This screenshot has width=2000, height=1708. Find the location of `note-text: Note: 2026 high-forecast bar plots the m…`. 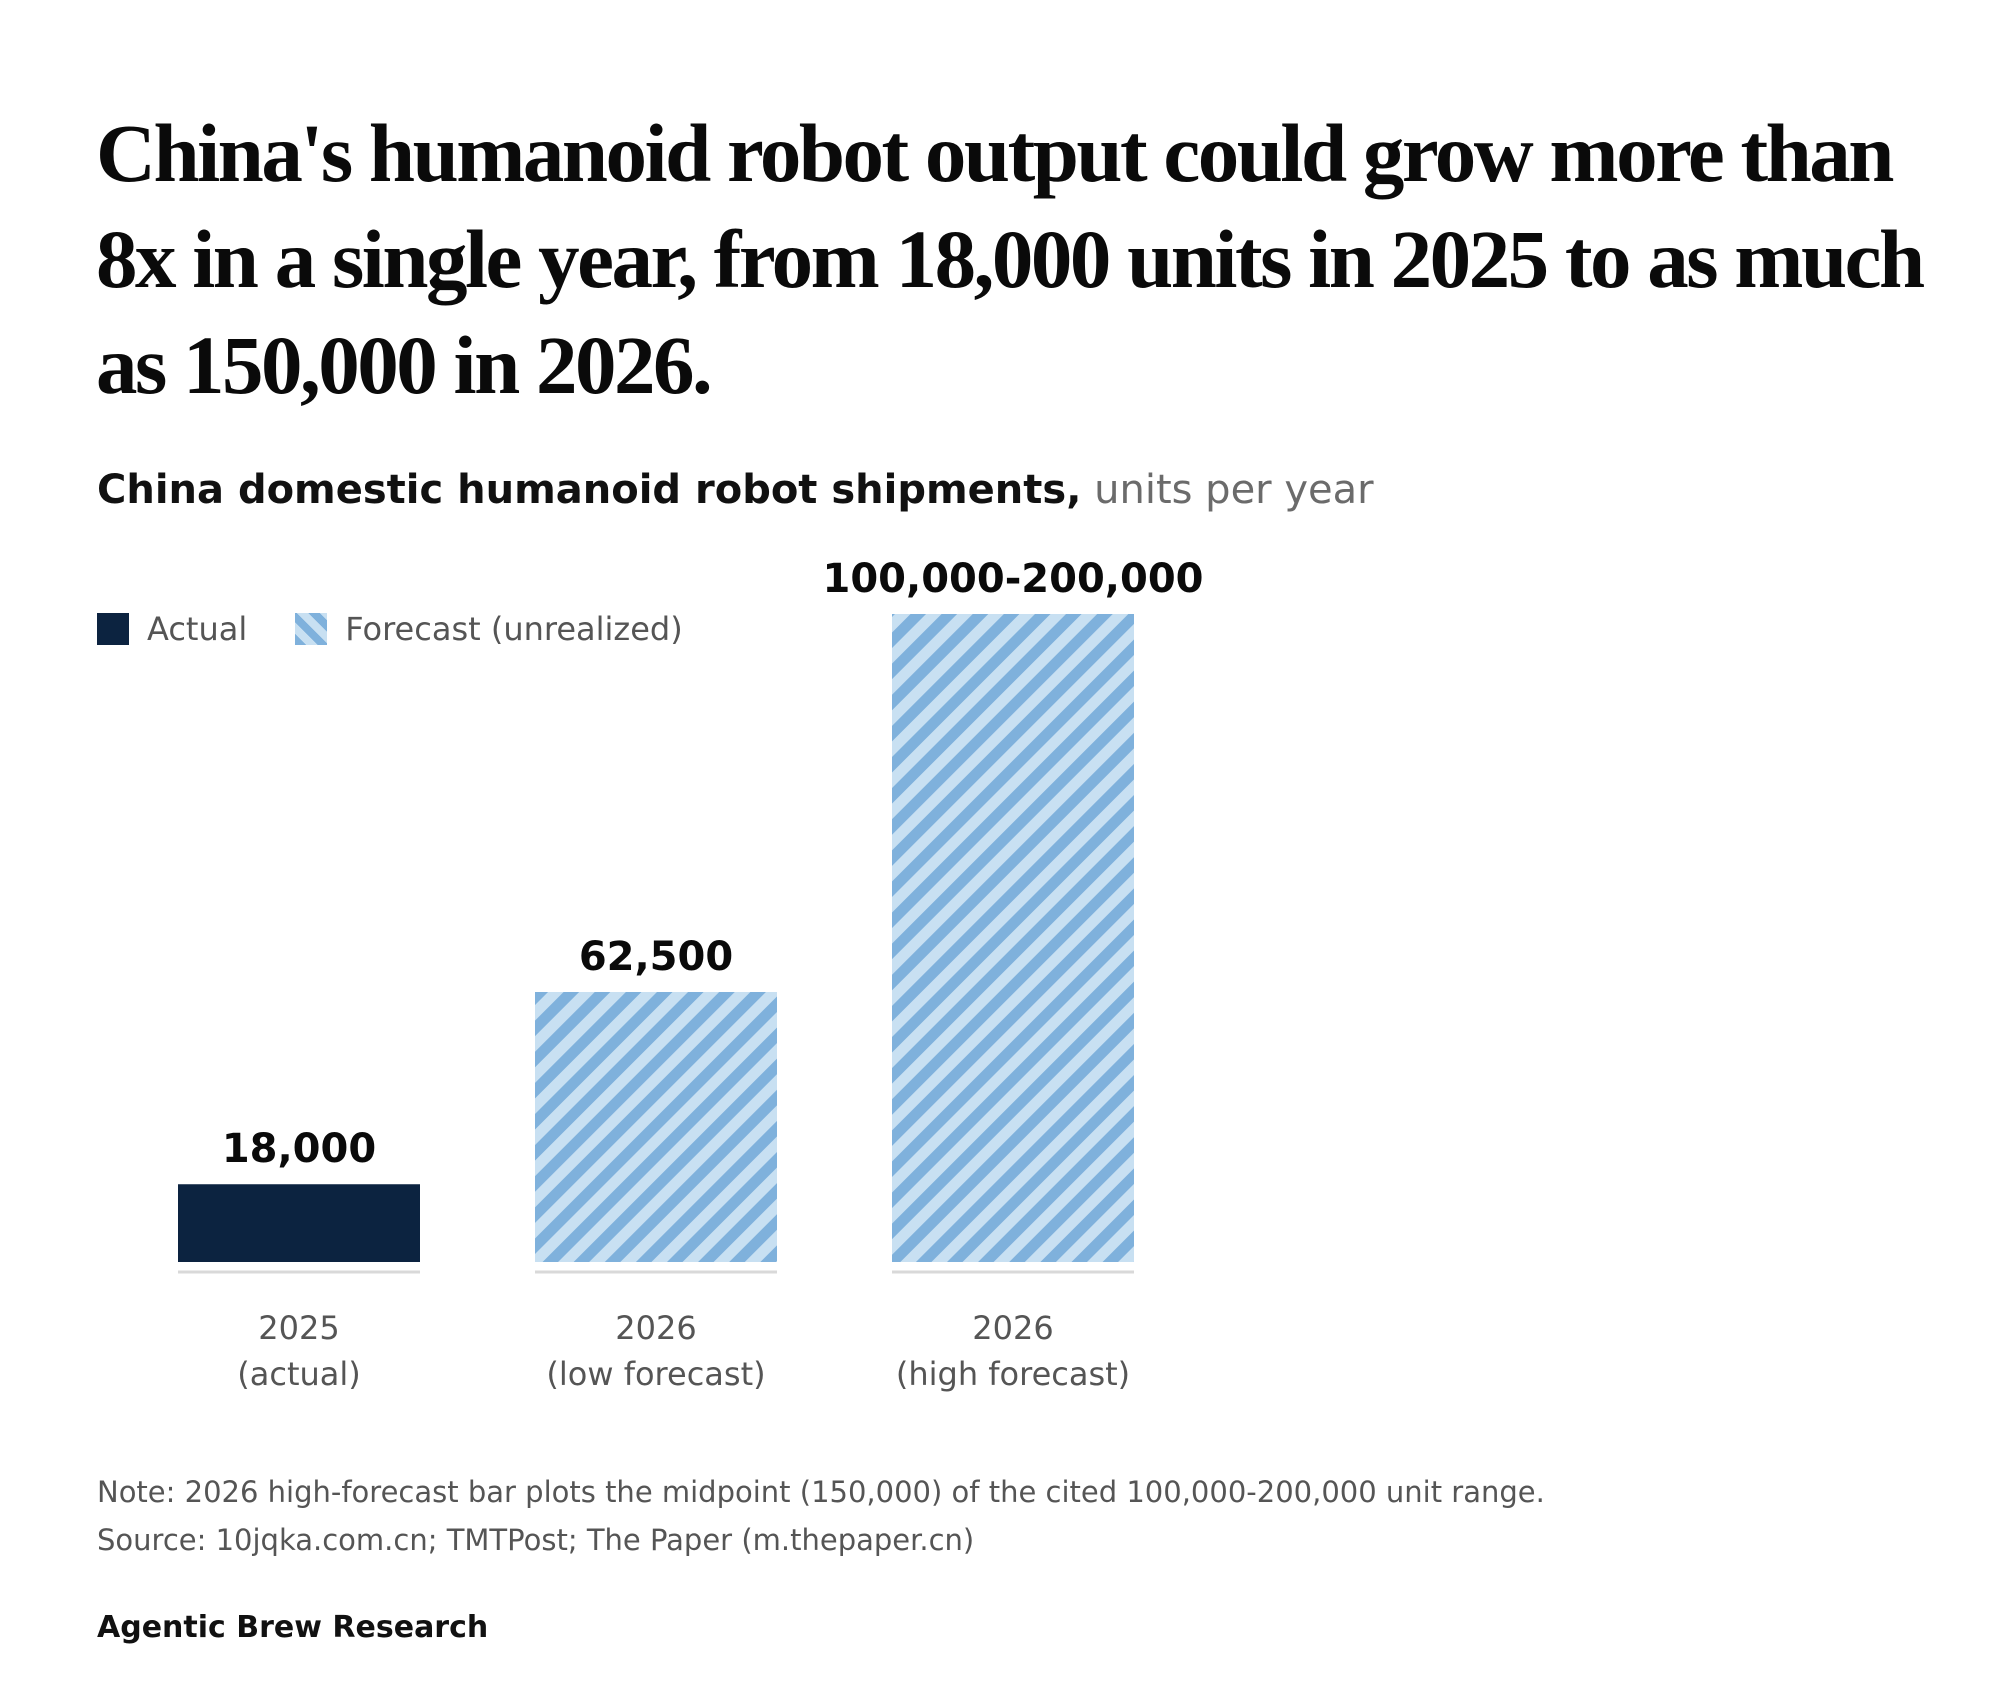

note-text: Note: 2026 high-forecast bar plots the m… is located at coordinates (821, 1492).